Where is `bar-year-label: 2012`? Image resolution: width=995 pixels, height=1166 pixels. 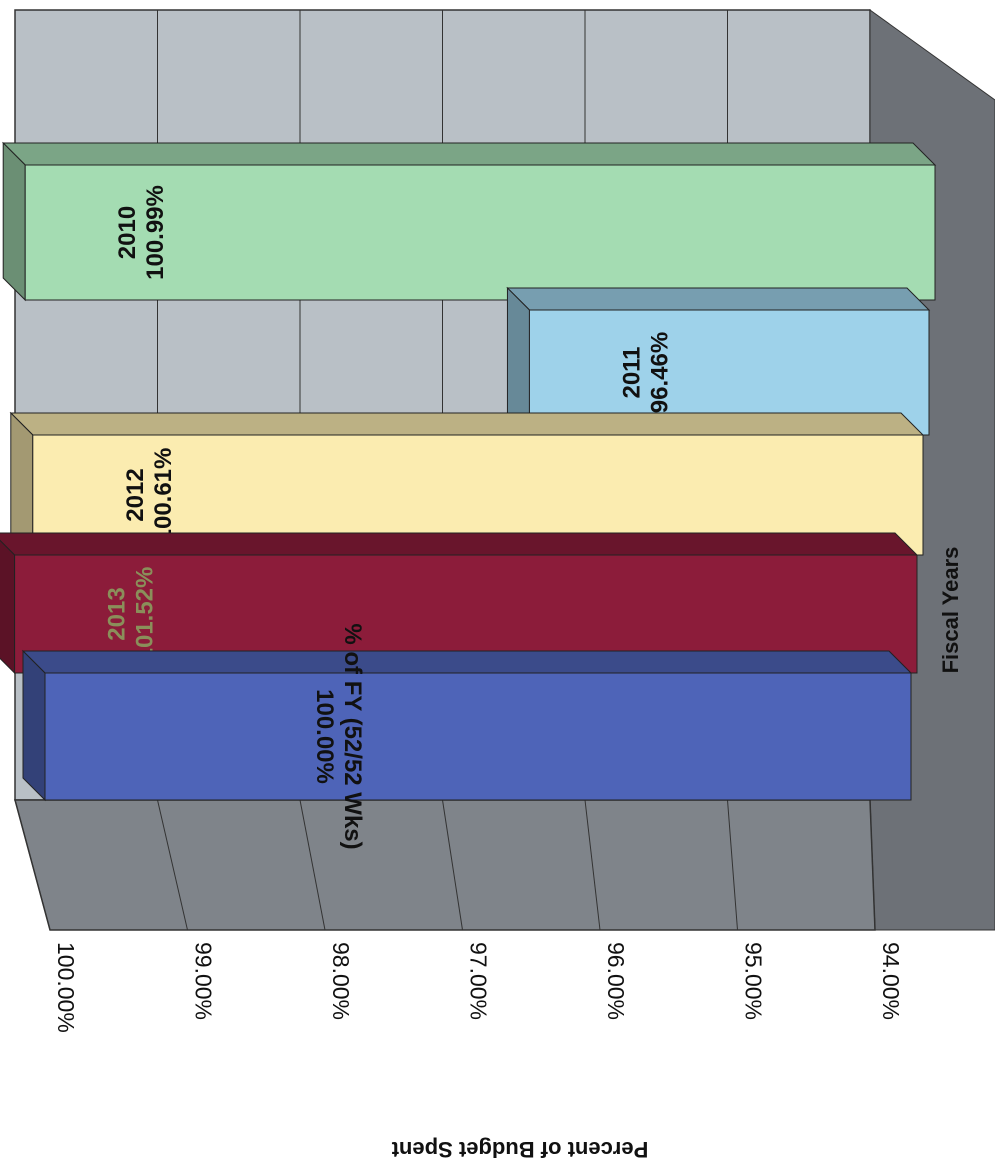 bar-year-label: 2012 is located at coordinates (135, 494).